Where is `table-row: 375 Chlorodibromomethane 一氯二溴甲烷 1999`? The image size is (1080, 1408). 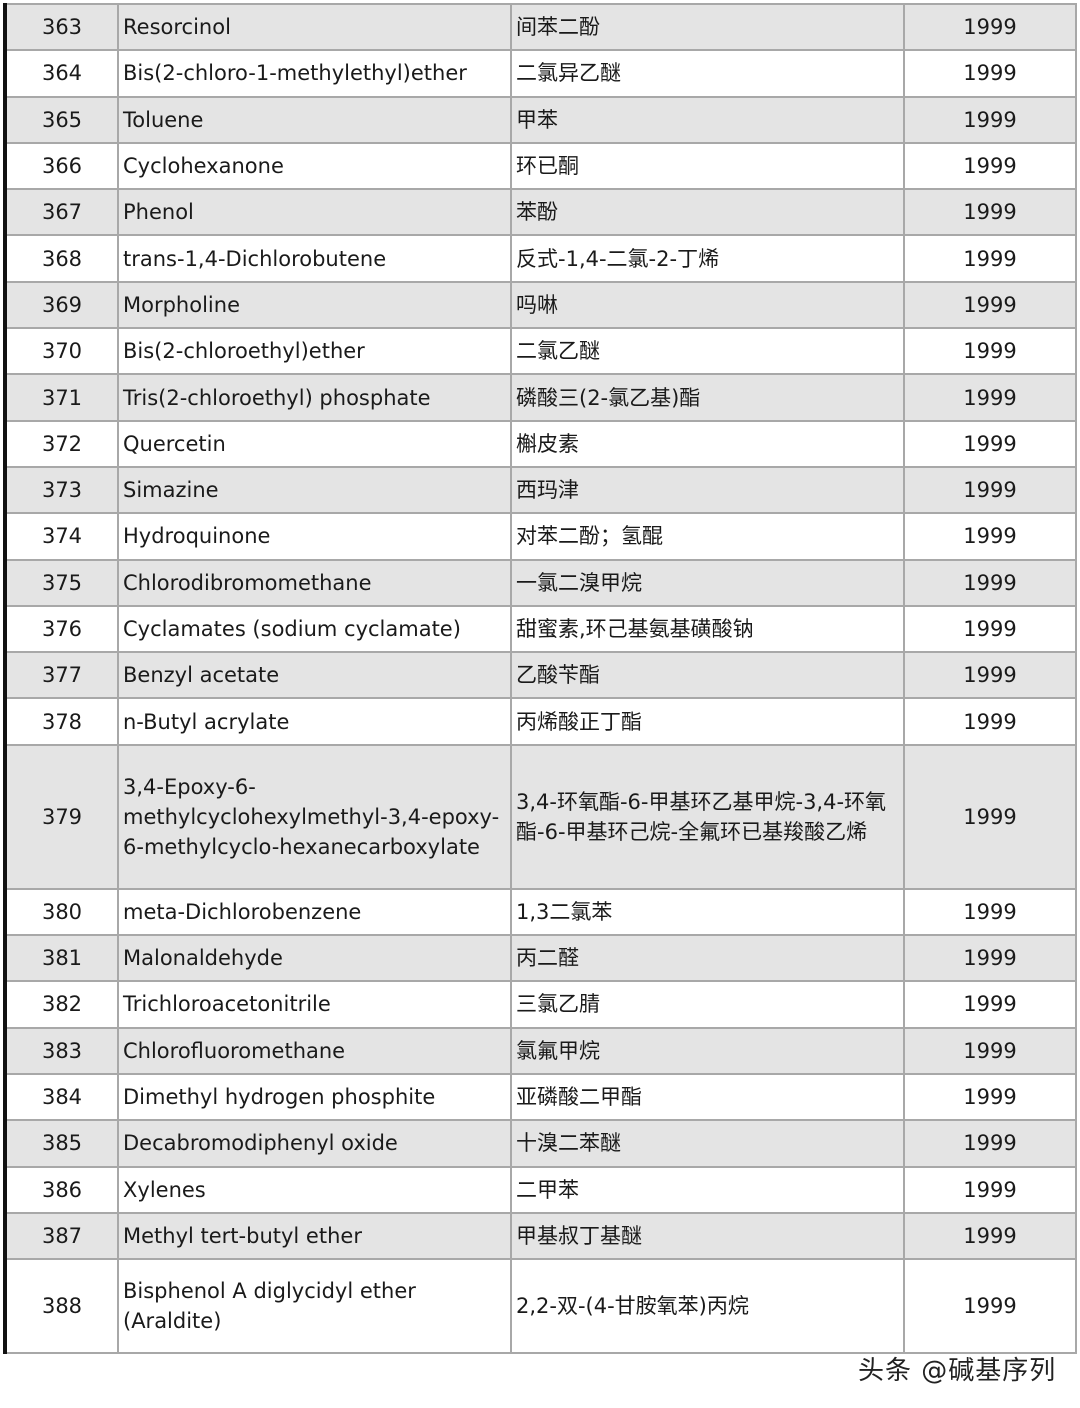 table-row: 375 Chlorodibromomethane 一氯二溴甲烷 1999 is located at coordinates (540, 582).